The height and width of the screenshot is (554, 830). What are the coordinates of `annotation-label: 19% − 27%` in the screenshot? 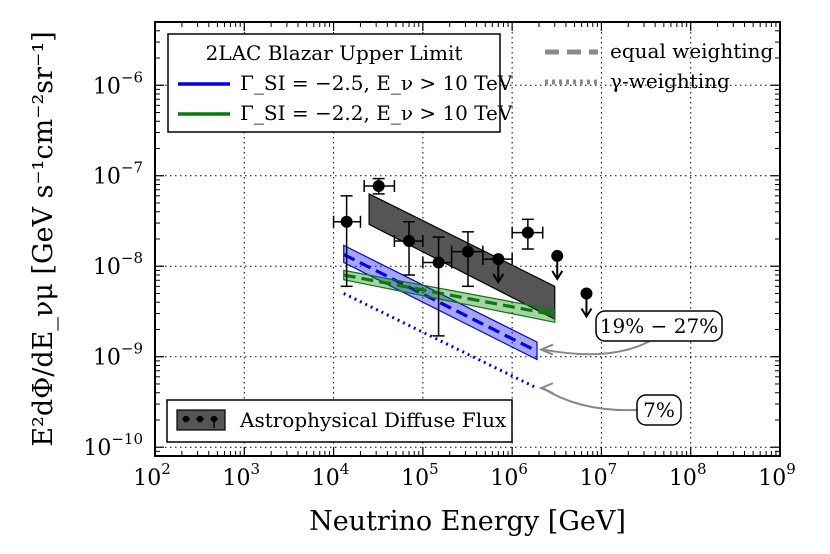 It's located at (659, 326).